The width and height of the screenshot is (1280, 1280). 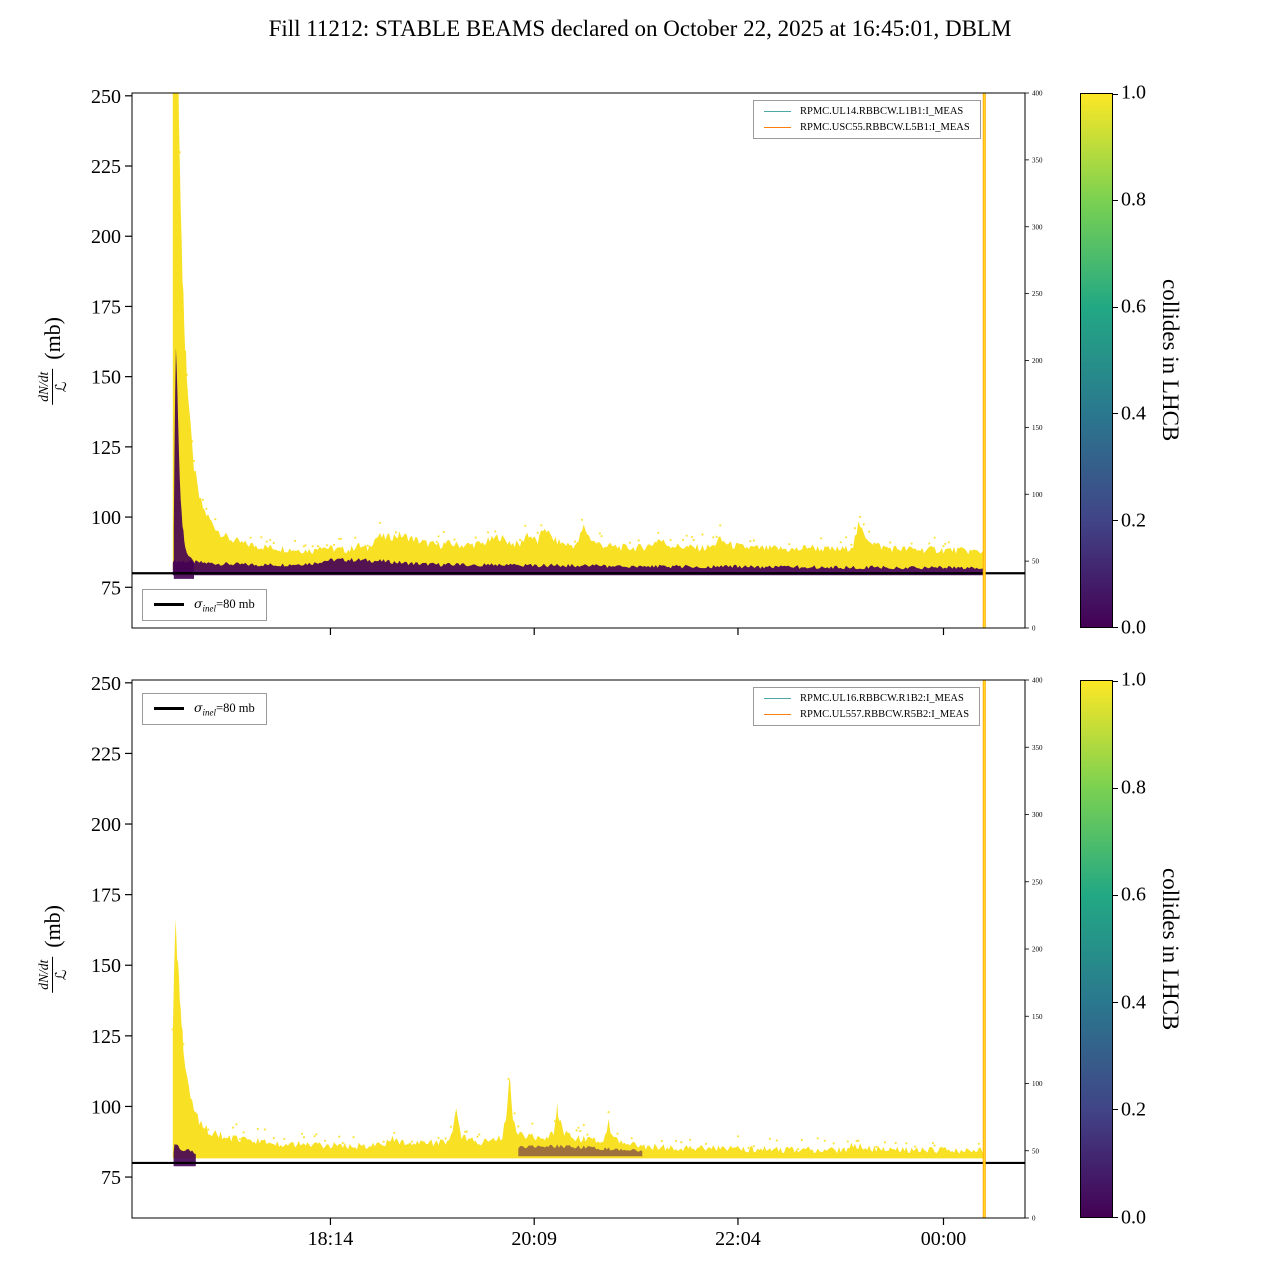 I want to click on colorbar-tick-label: 1.0, so click(x=1133, y=679).